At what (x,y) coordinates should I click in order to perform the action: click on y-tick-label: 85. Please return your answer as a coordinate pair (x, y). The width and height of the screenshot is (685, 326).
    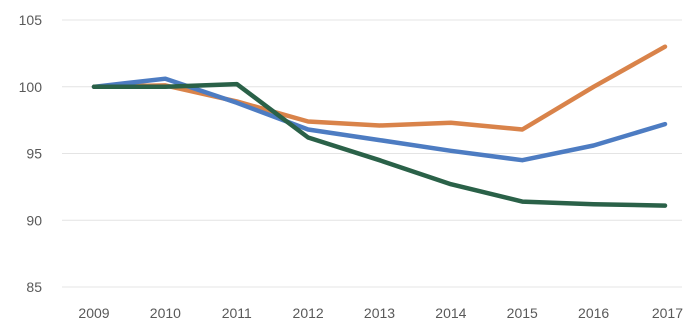
    Looking at the image, I should click on (34, 287).